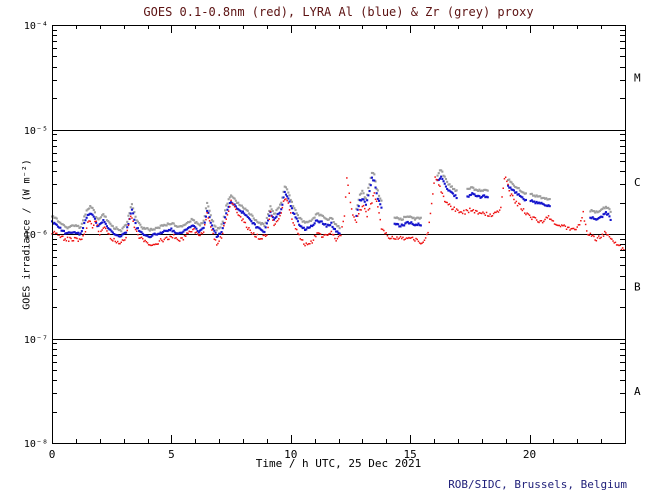 The height and width of the screenshot is (500, 650). What do you see at coordinates (529, 454) in the screenshot?
I see `x-tick-label: 20` at bounding box center [529, 454].